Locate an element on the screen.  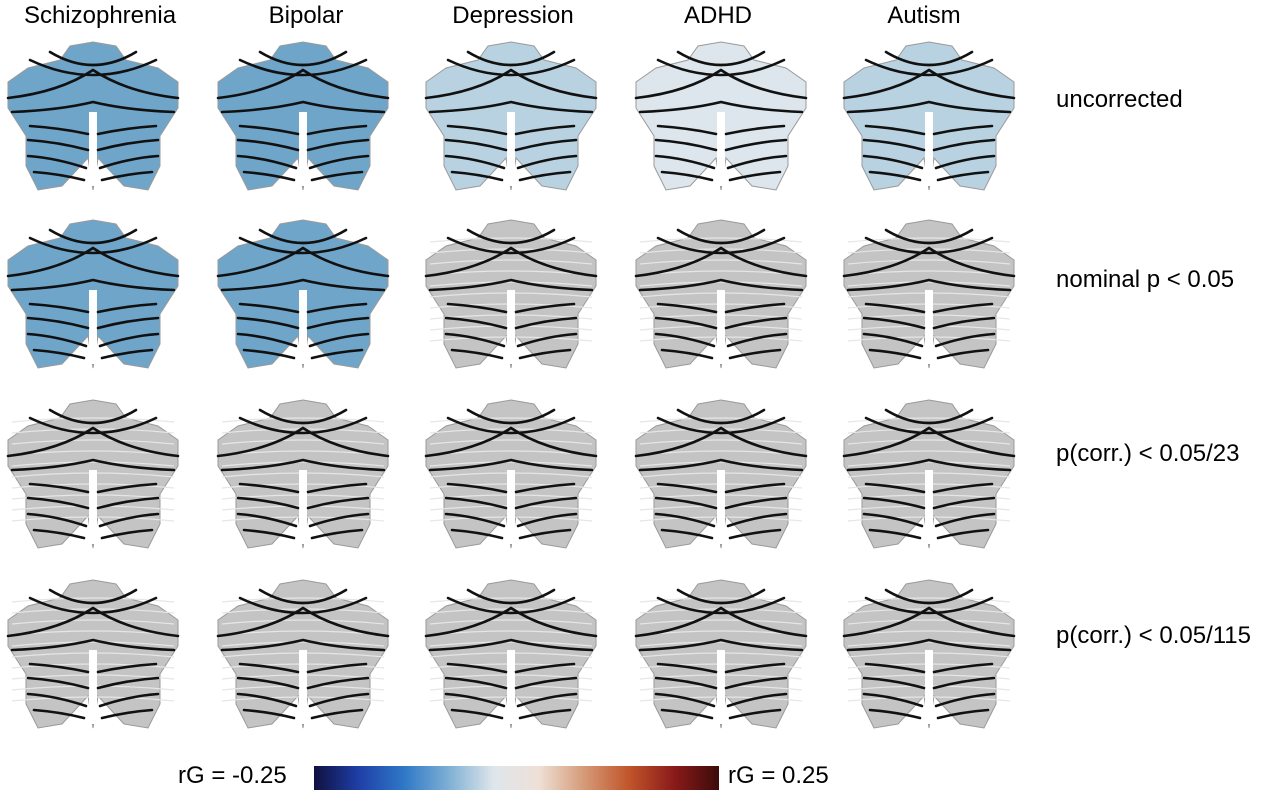
column-label-autism: Autism is located at coordinates (924, 15).